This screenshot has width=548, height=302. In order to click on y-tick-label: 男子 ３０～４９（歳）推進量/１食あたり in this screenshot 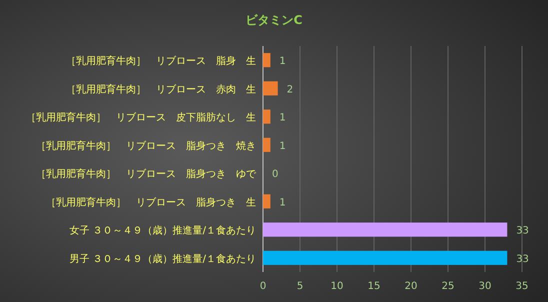, I will do `click(162, 258)`.